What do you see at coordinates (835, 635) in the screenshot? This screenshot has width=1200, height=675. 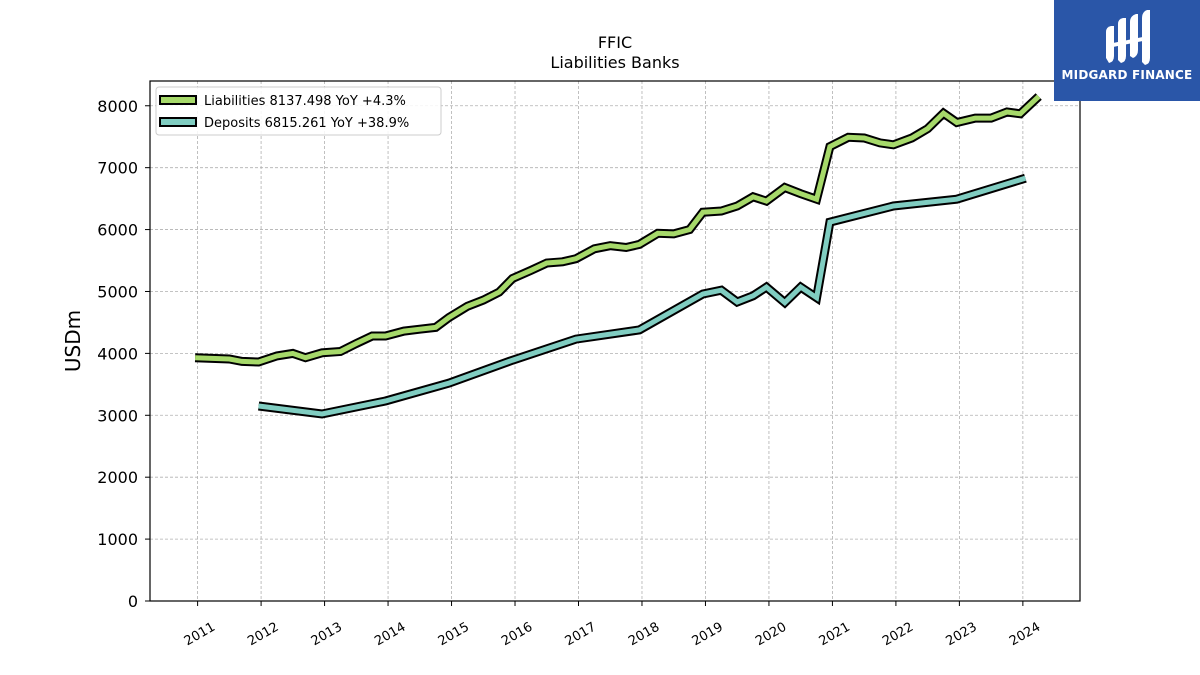 I see `x-tick-label: 2021` at bounding box center [835, 635].